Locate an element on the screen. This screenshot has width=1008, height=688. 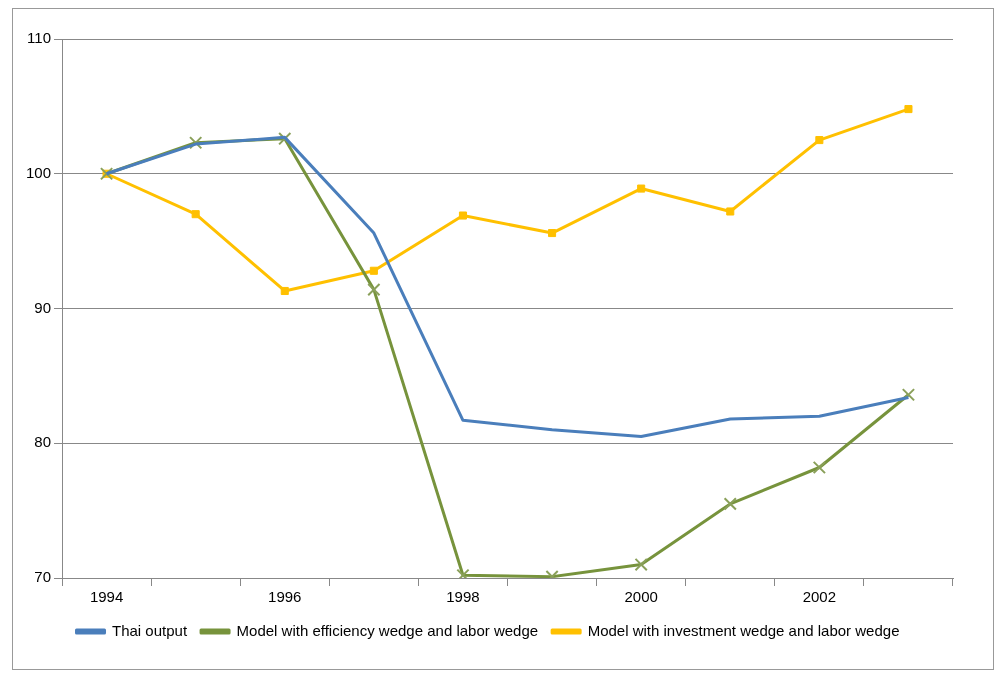
y-tick-label: 80 is located at coordinates (43, 442).